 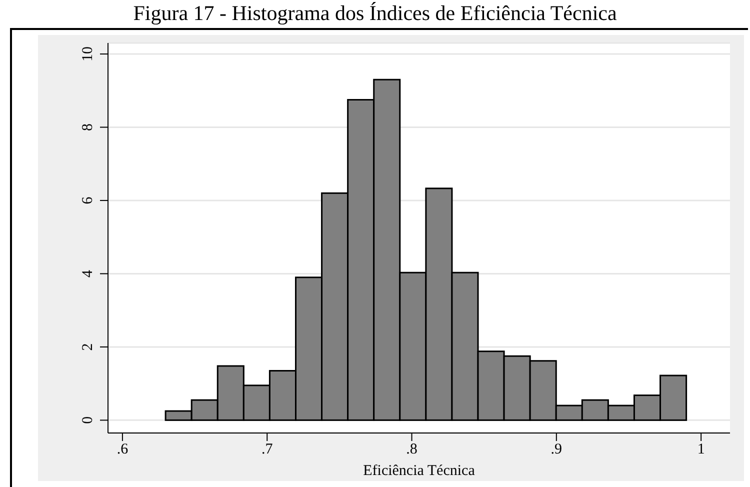 I want to click on y-tick-label: 10, so click(x=88, y=54).